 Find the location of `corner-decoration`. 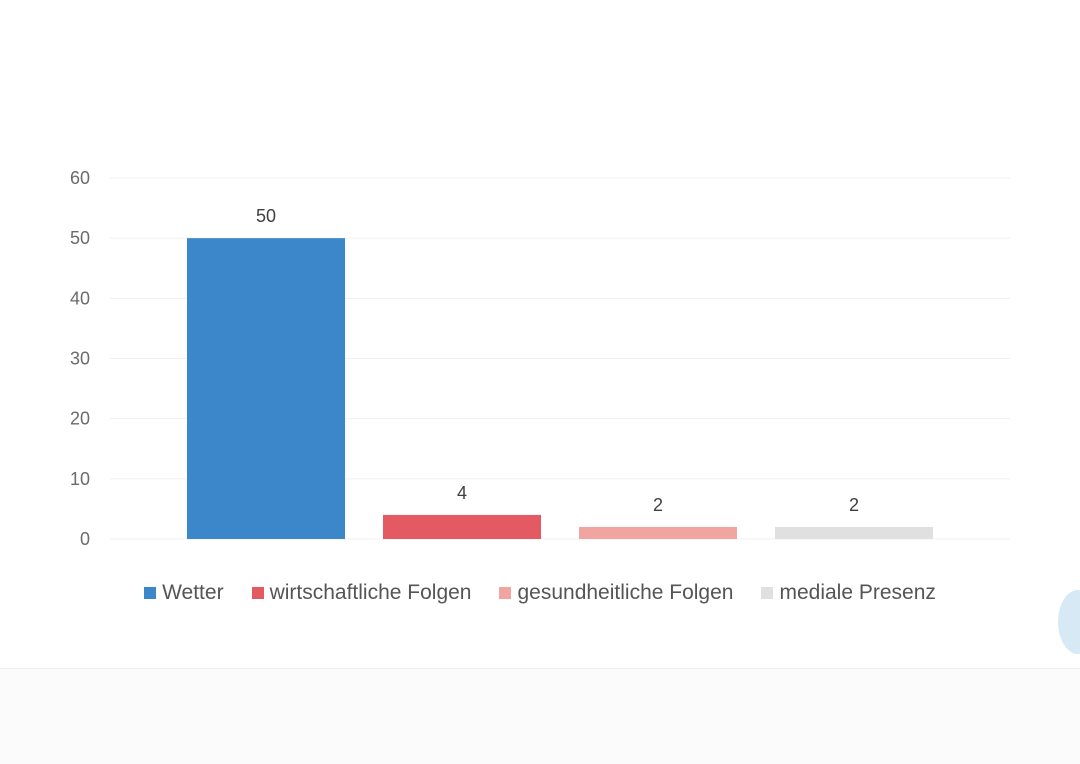

corner-decoration is located at coordinates (1069, 622).